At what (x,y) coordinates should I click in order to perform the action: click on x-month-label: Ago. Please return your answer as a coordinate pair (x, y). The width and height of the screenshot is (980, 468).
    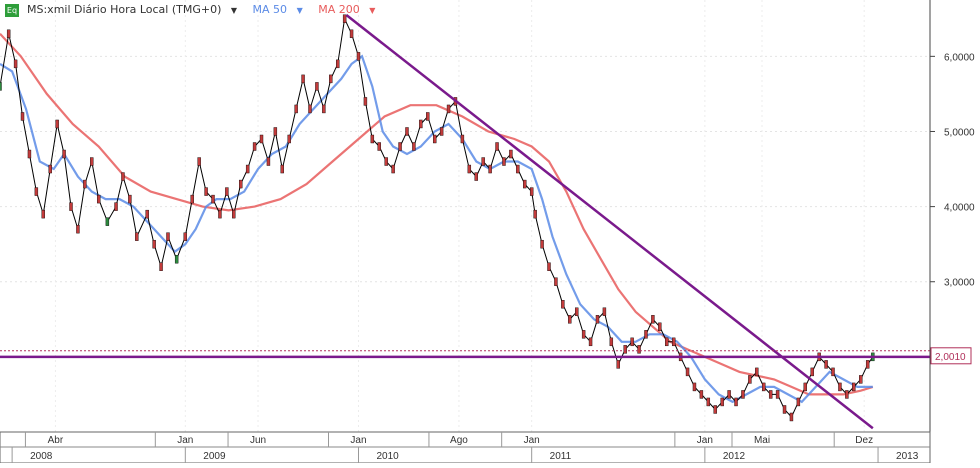
    Looking at the image, I should click on (459, 440).